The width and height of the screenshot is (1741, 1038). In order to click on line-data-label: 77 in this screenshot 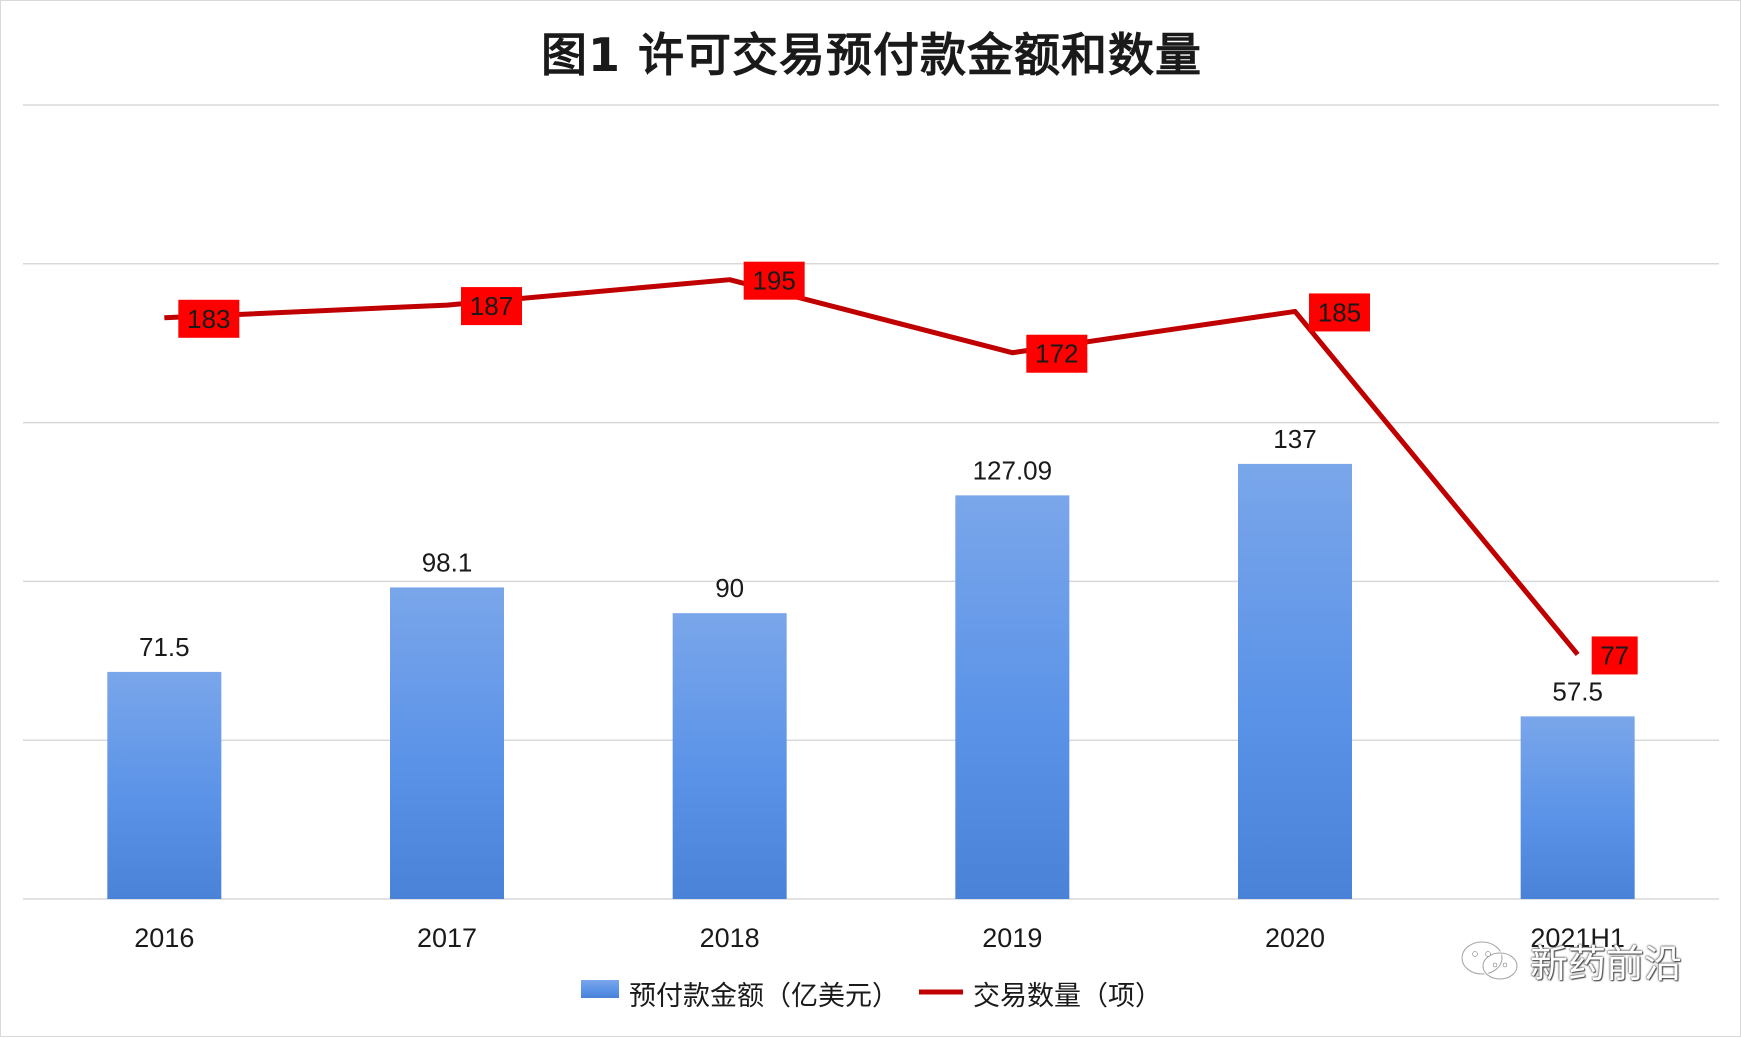, I will do `click(1614, 655)`.